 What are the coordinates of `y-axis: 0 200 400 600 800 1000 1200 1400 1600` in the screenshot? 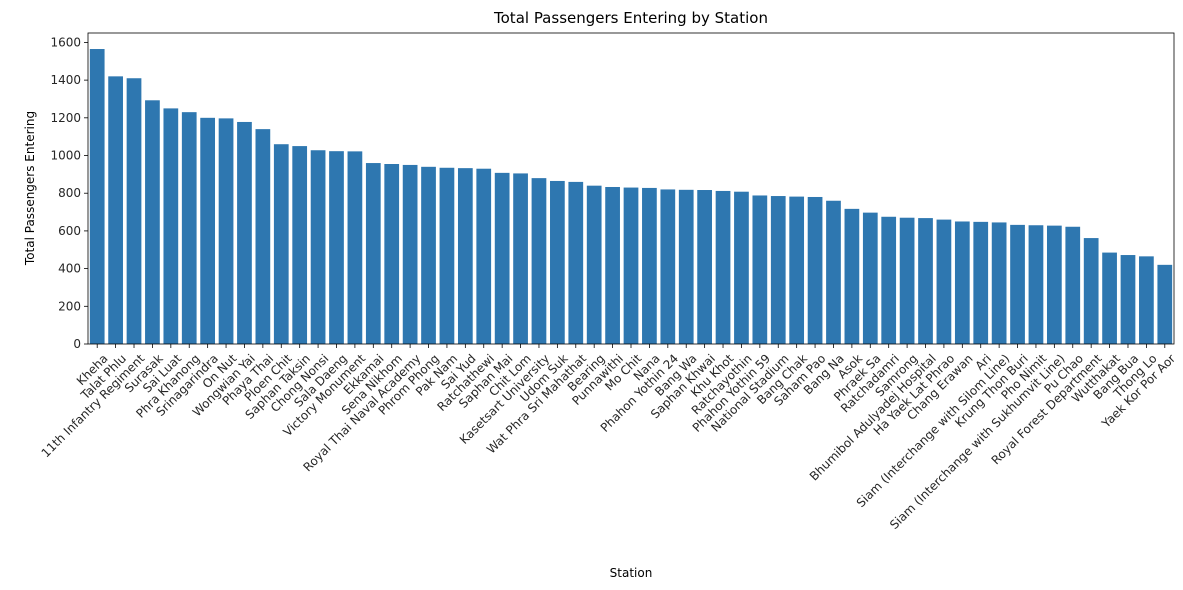 It's located at (69, 193).